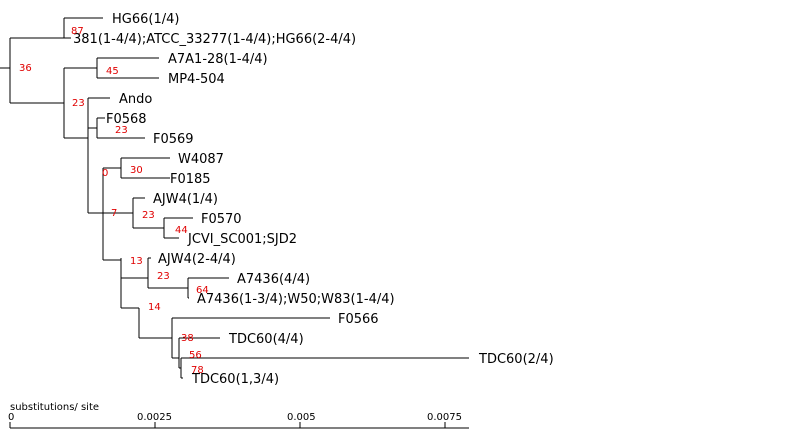  I want to click on support-value-36: 36, so click(25, 68).